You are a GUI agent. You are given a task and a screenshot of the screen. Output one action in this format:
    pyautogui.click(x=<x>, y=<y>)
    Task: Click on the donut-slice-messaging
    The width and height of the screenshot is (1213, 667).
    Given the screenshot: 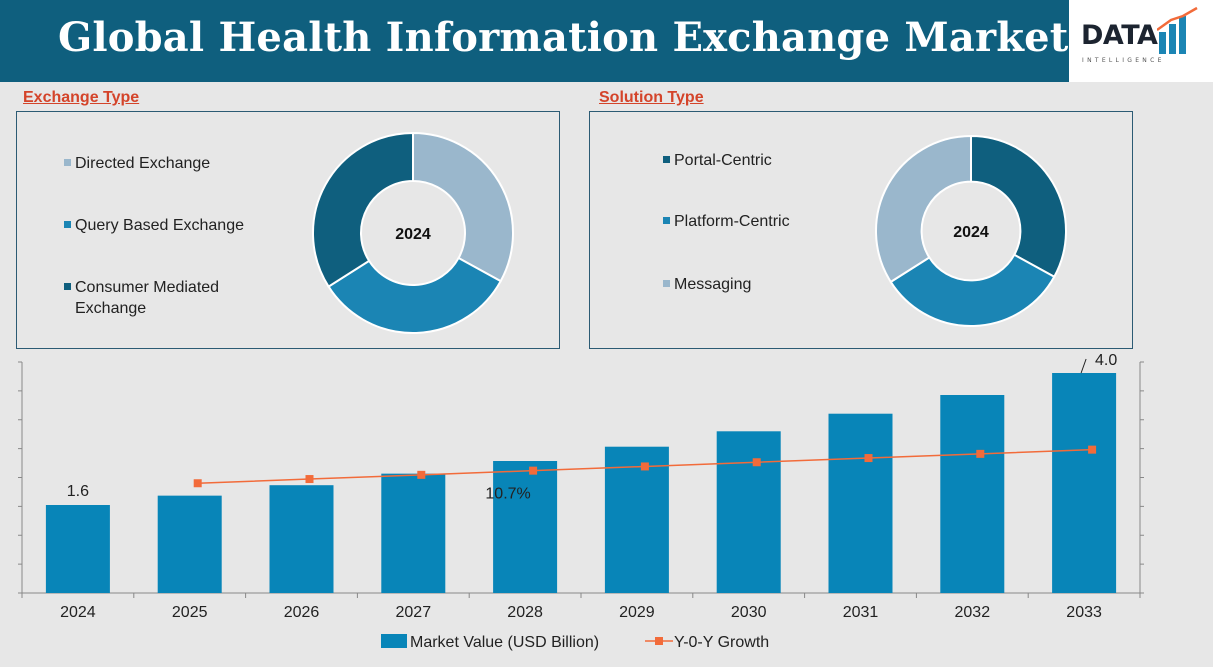 What is the action you would take?
    pyautogui.click(x=923, y=209)
    